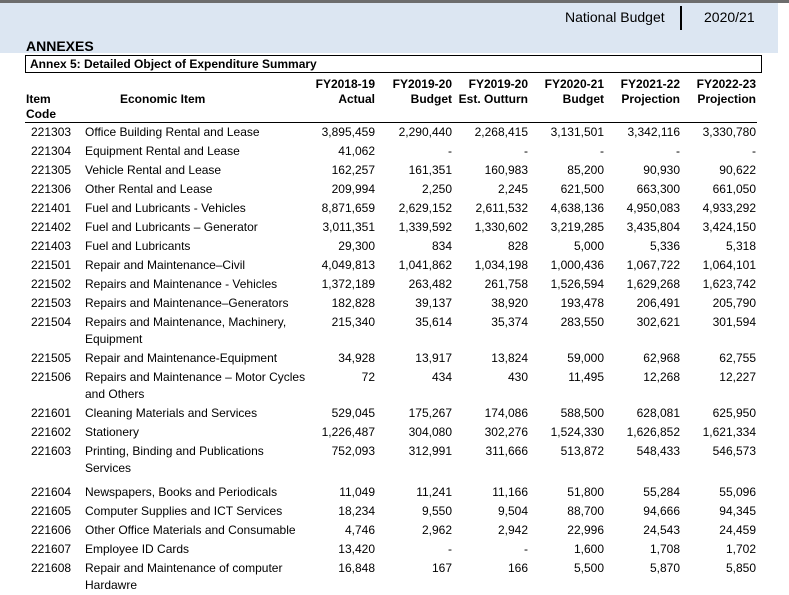 Image resolution: width=789 pixels, height=595 pixels. What do you see at coordinates (349, 227) in the screenshot?
I see `amount: 3,011,351` at bounding box center [349, 227].